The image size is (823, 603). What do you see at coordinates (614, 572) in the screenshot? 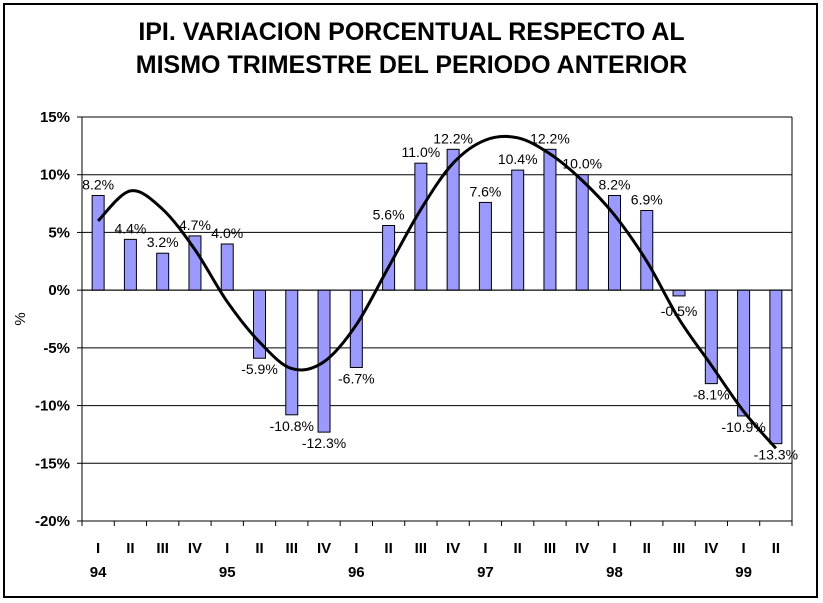
I see `year-label: 98` at bounding box center [614, 572].